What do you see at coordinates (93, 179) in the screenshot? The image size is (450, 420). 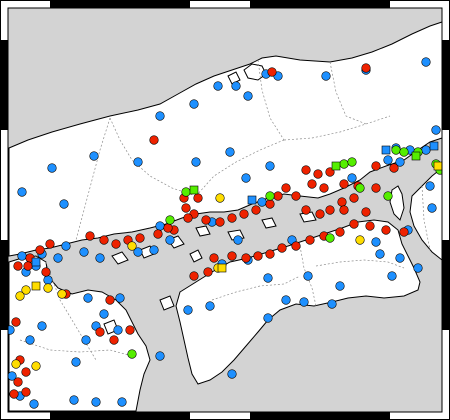 I see `border-hiroshima-yamaguchi` at bounding box center [93, 179].